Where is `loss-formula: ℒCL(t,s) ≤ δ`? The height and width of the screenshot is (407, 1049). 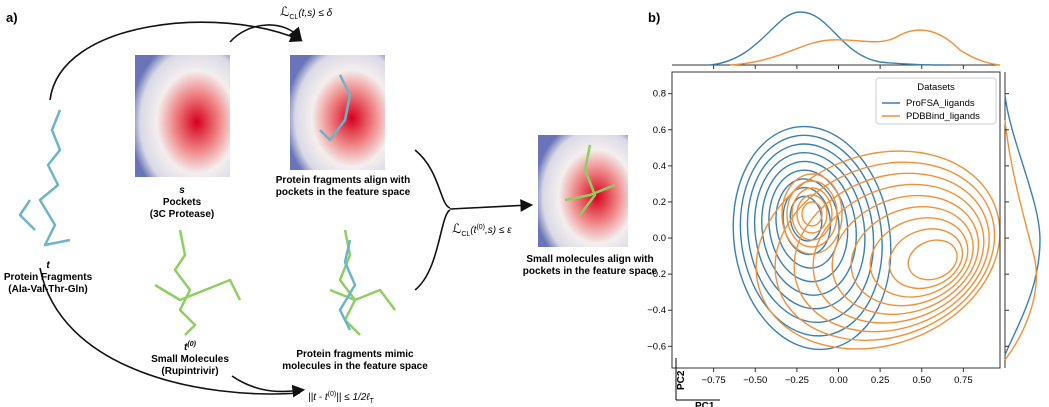
loss-formula: ℒCL(t,s) ≤ δ is located at coordinates (306, 12).